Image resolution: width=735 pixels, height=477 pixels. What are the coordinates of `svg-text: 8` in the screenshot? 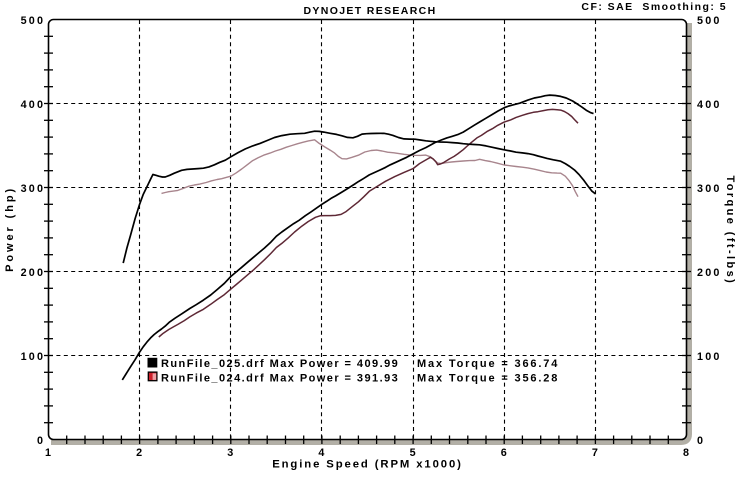 It's located at (687, 453).